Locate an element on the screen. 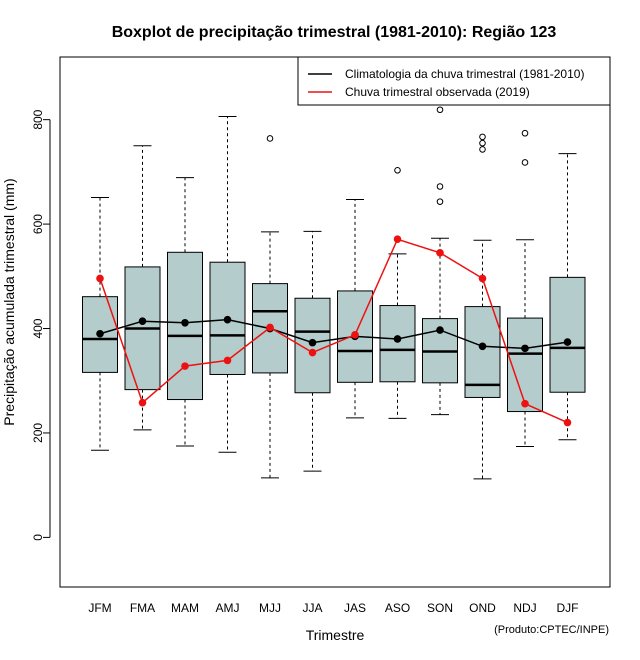  y-axis: 0 200 400 600 800 is located at coordinates (41, 325).